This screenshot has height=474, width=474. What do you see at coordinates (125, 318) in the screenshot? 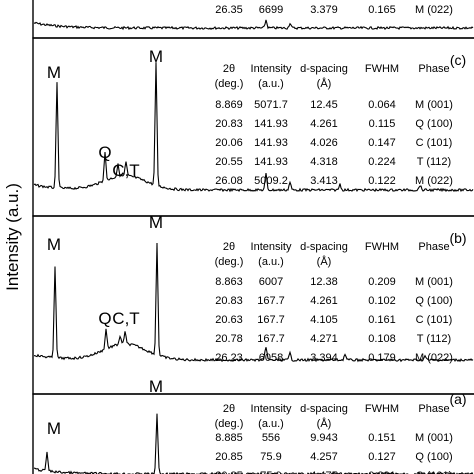
I see `peak-label: C,T` at bounding box center [125, 318].